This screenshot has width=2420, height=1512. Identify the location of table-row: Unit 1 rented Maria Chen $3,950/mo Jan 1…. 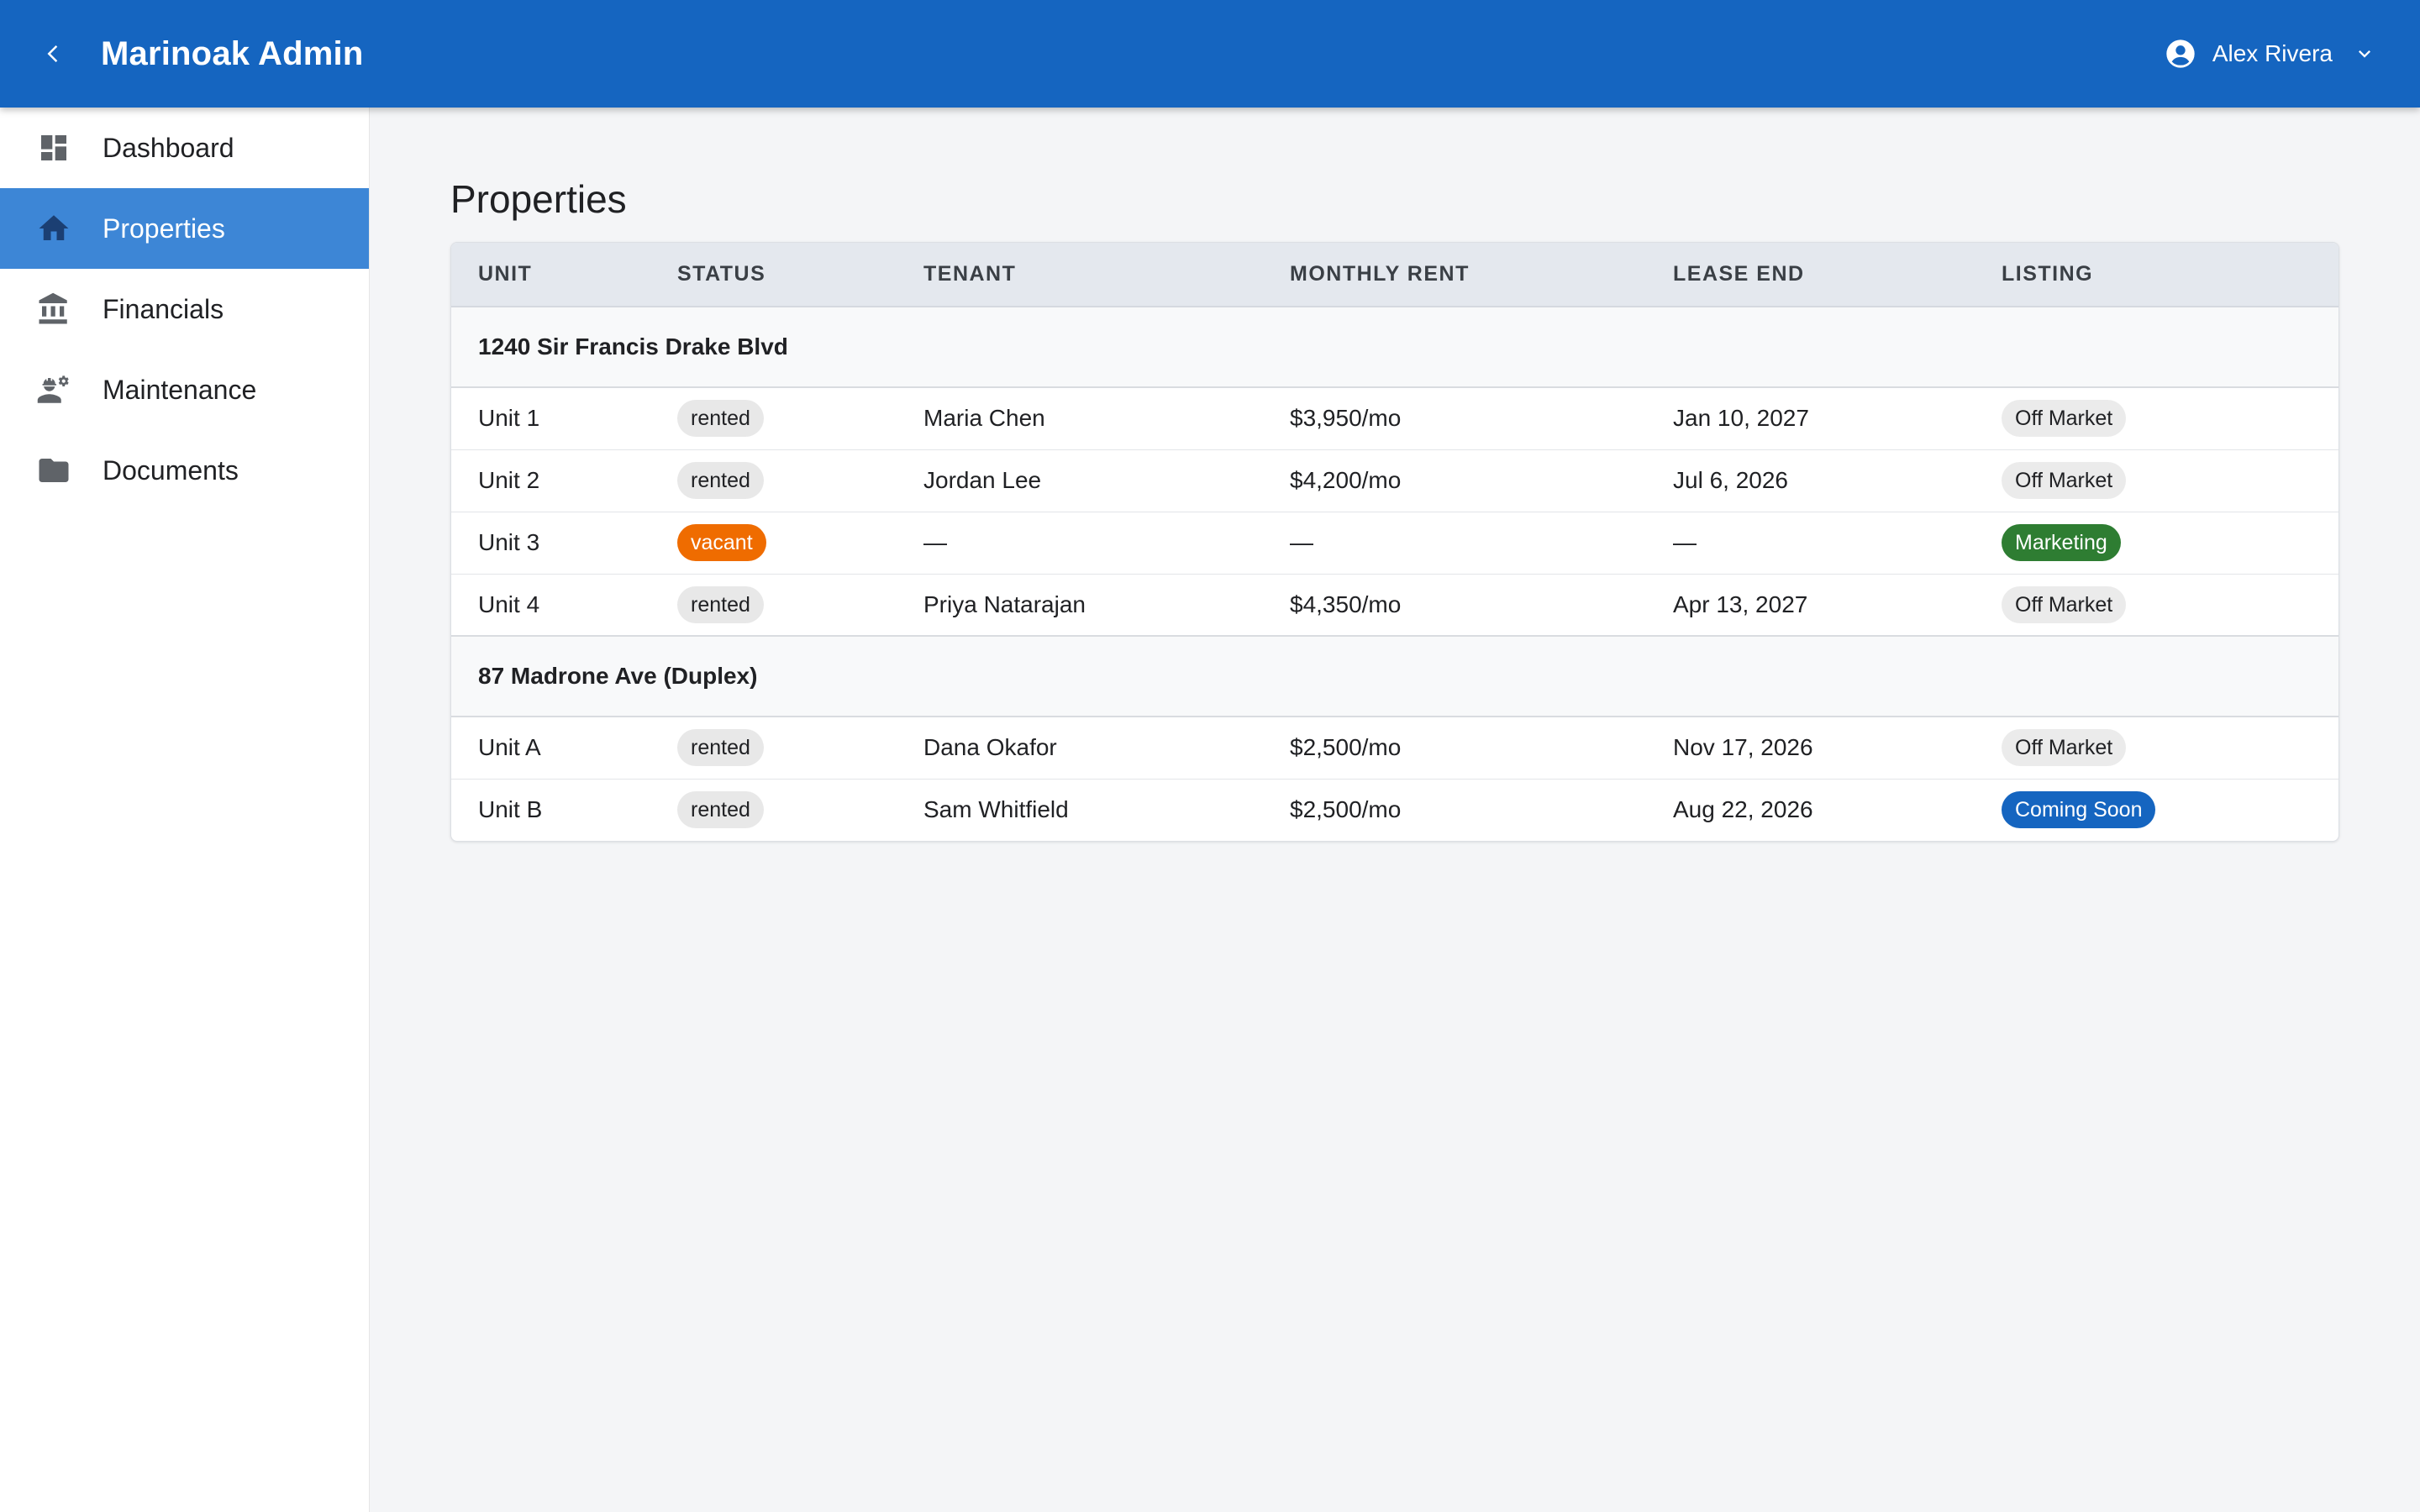
(1394, 418).